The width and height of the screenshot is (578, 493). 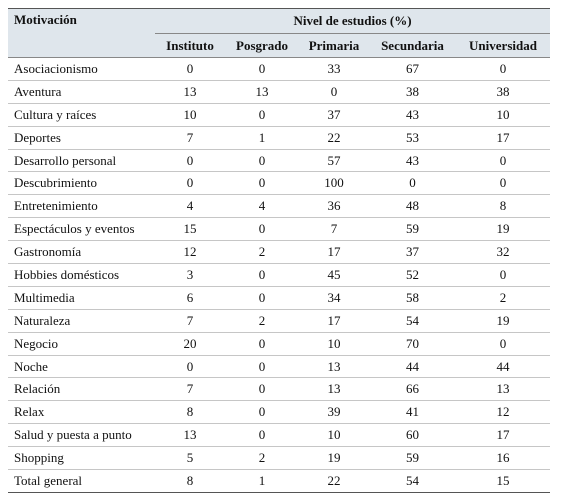 I want to click on table-cell: 48, so click(x=412, y=206).